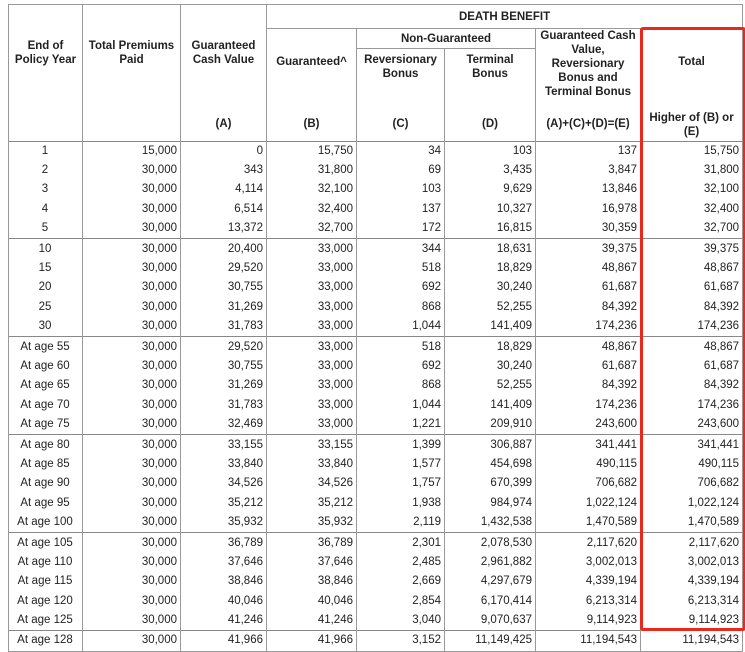 This screenshot has width=745, height=652. Describe the element at coordinates (400, 366) in the screenshot. I see `cell-reversionary-bonus: 692` at that location.